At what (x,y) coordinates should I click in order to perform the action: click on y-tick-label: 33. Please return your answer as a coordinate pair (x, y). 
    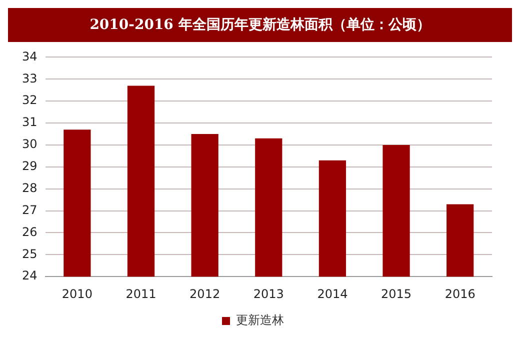
    Looking at the image, I should click on (30, 78).